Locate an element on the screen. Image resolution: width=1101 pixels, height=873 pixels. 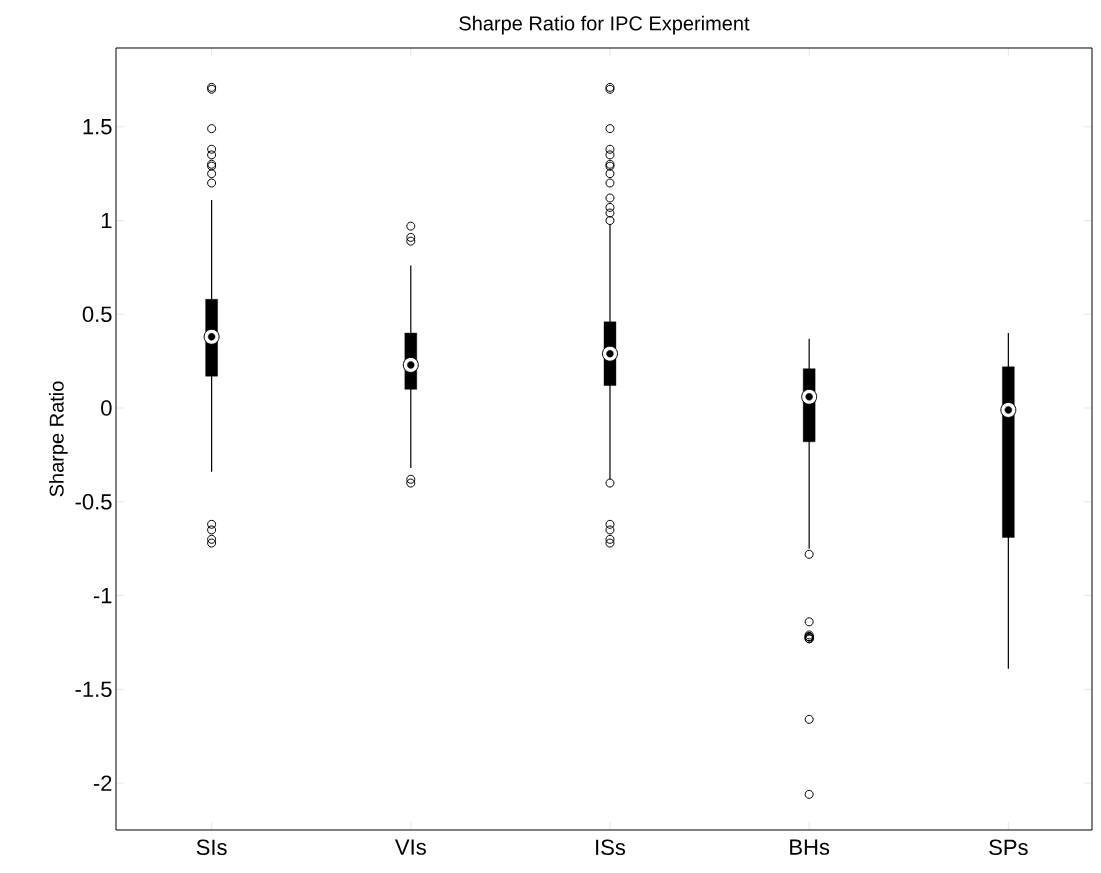
x-tick-label: SIs is located at coordinates (211, 847).